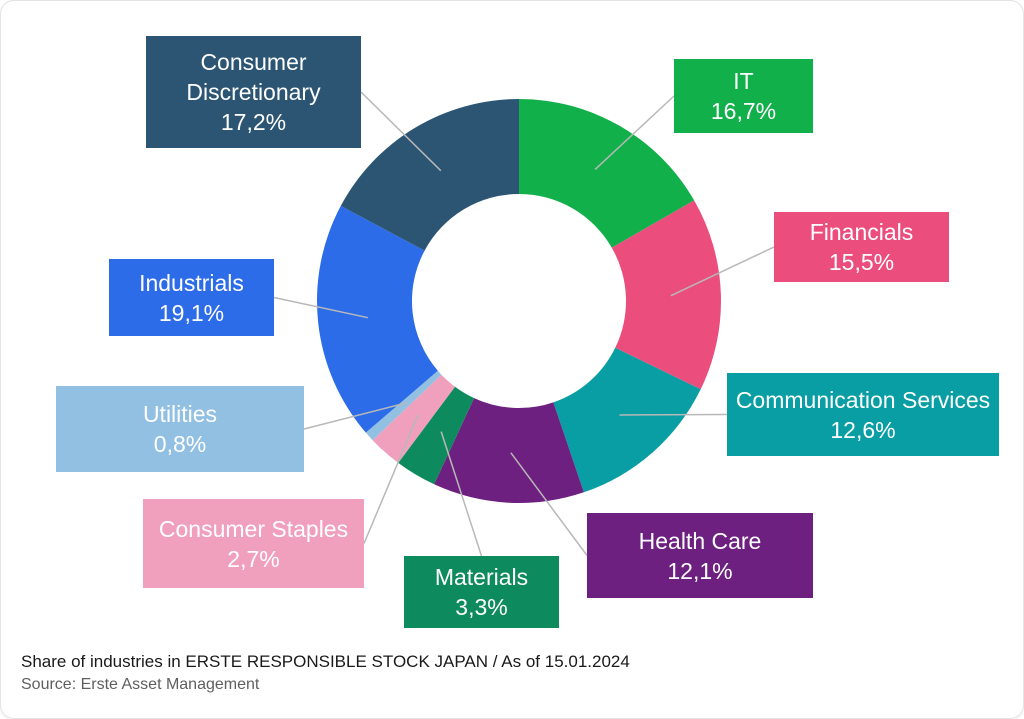 The width and height of the screenshot is (1024, 719). Describe the element at coordinates (180, 414) in the screenshot. I see `callout-label: Utilities` at that location.